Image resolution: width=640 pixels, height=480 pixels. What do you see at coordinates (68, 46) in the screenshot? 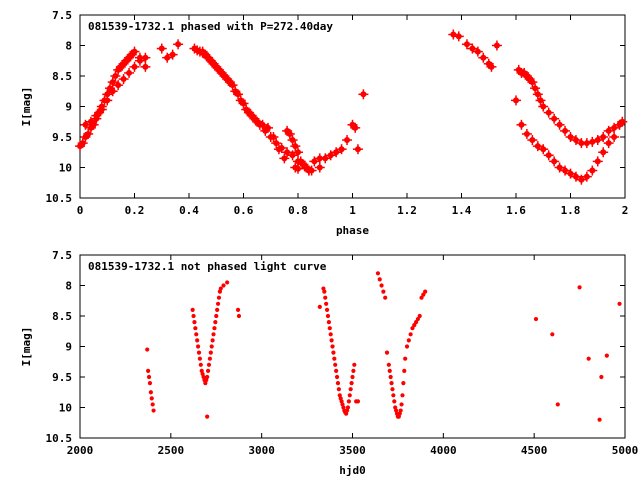
I see `y-tick-label: 8` at bounding box center [68, 46].